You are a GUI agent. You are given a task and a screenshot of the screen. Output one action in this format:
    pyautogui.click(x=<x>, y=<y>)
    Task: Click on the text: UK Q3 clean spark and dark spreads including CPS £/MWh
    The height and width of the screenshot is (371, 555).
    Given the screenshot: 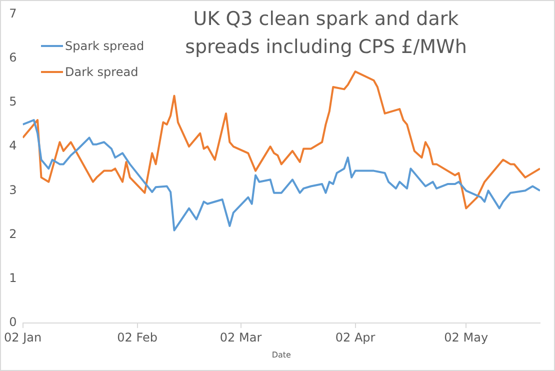 What is the action you would take?
    pyautogui.click(x=326, y=33)
    